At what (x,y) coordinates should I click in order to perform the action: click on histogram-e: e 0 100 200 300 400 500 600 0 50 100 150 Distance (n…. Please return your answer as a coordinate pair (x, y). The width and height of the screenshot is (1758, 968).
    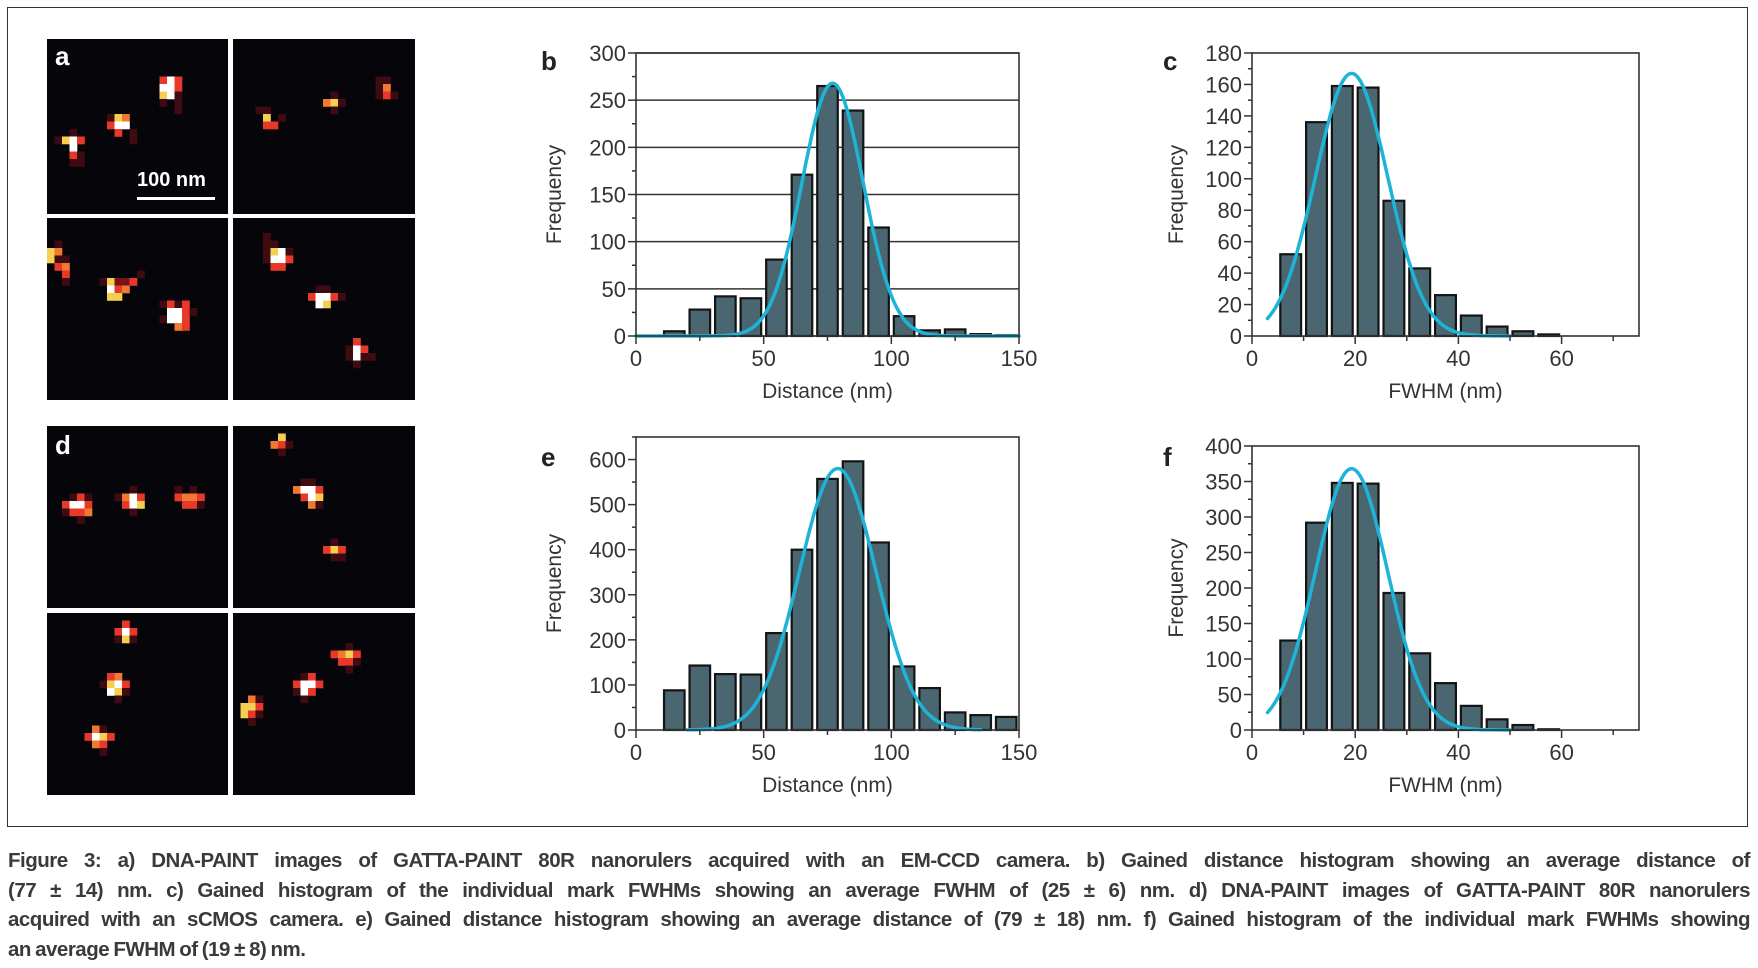
    Looking at the image, I should click on (789, 616).